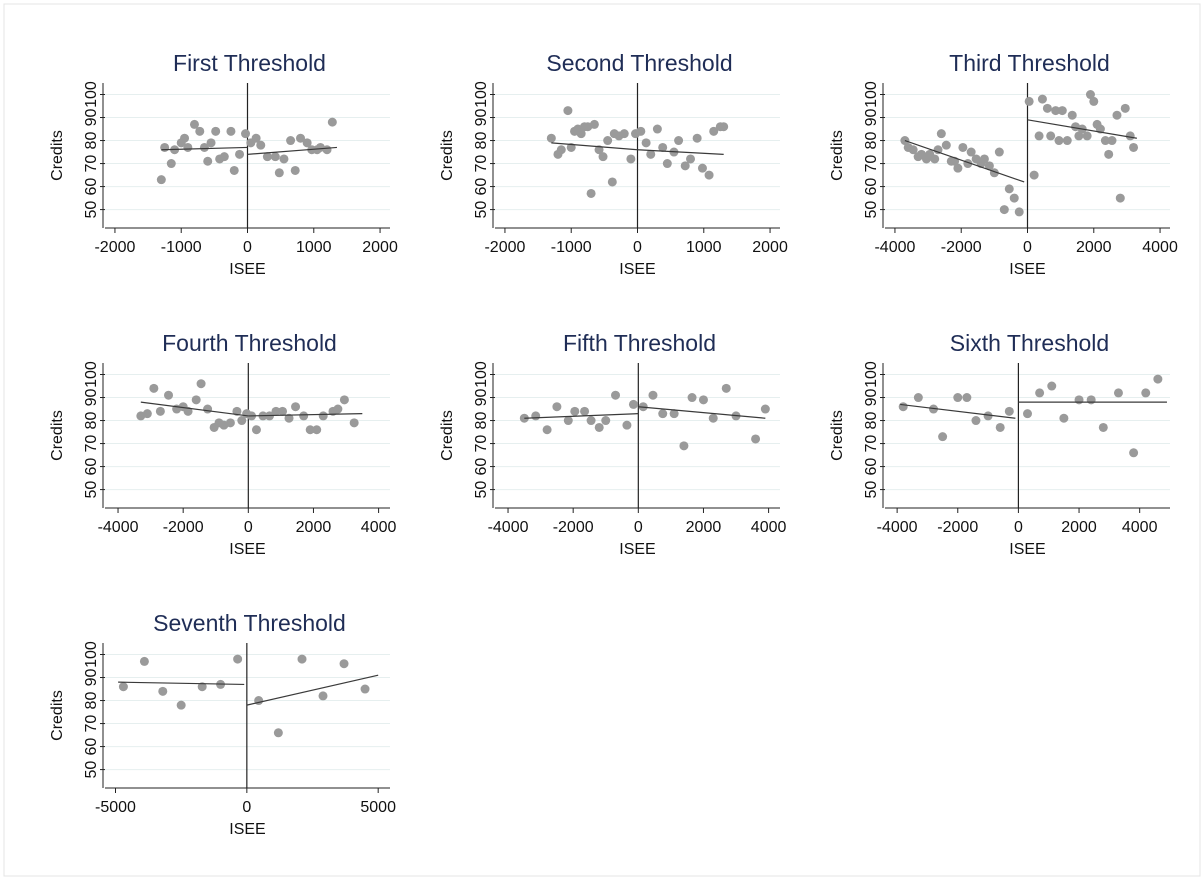 The height and width of the screenshot is (880, 1204). I want to click on x-tick-label: -4000, so click(894, 247).